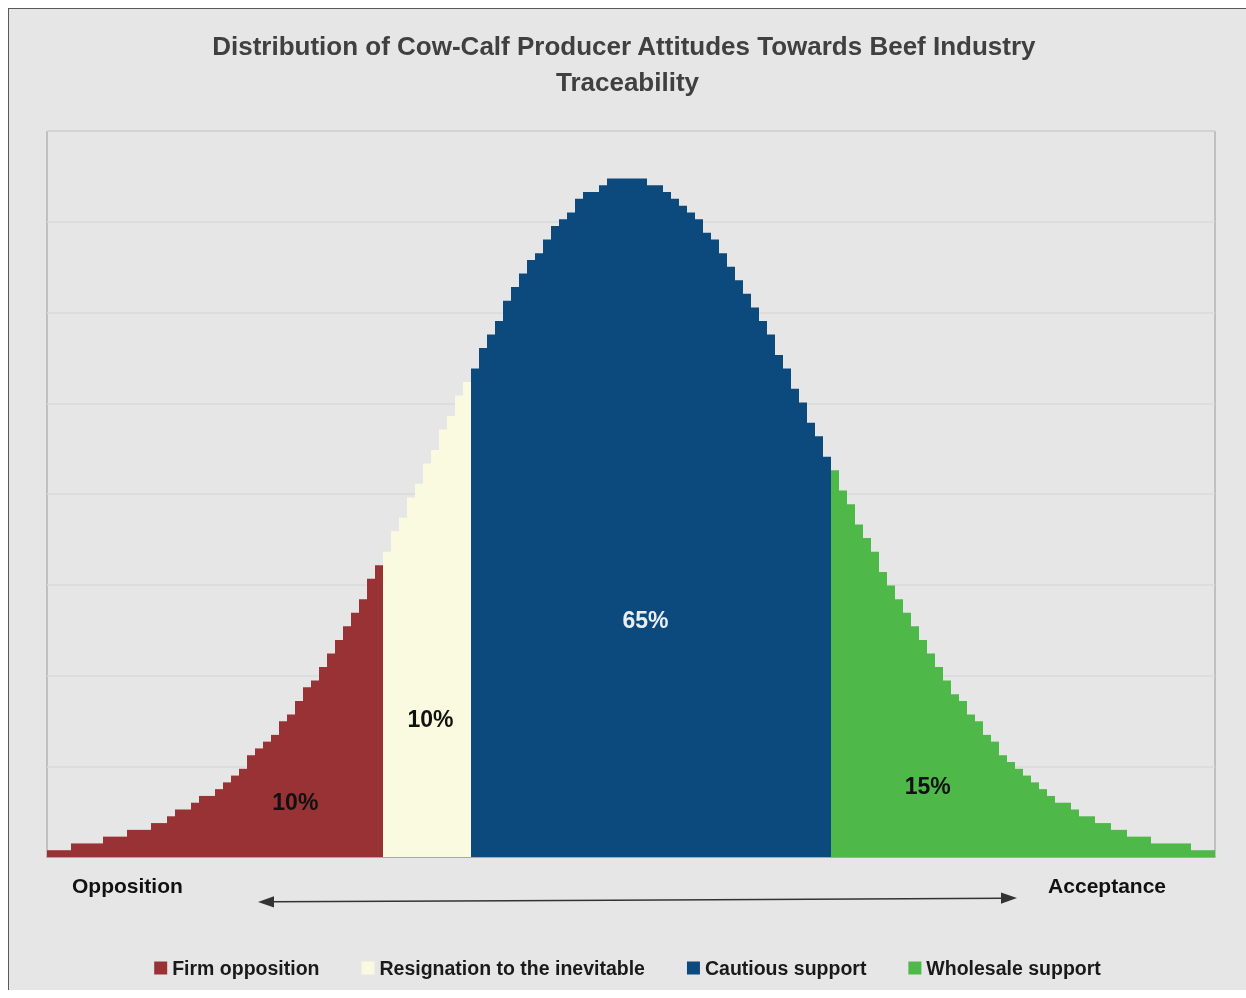  Describe the element at coordinates (627, 64) in the screenshot. I see `chart-title: Distribution of Cow-Calf Producer Attitudes Towards Beef Industry Traceability` at that location.